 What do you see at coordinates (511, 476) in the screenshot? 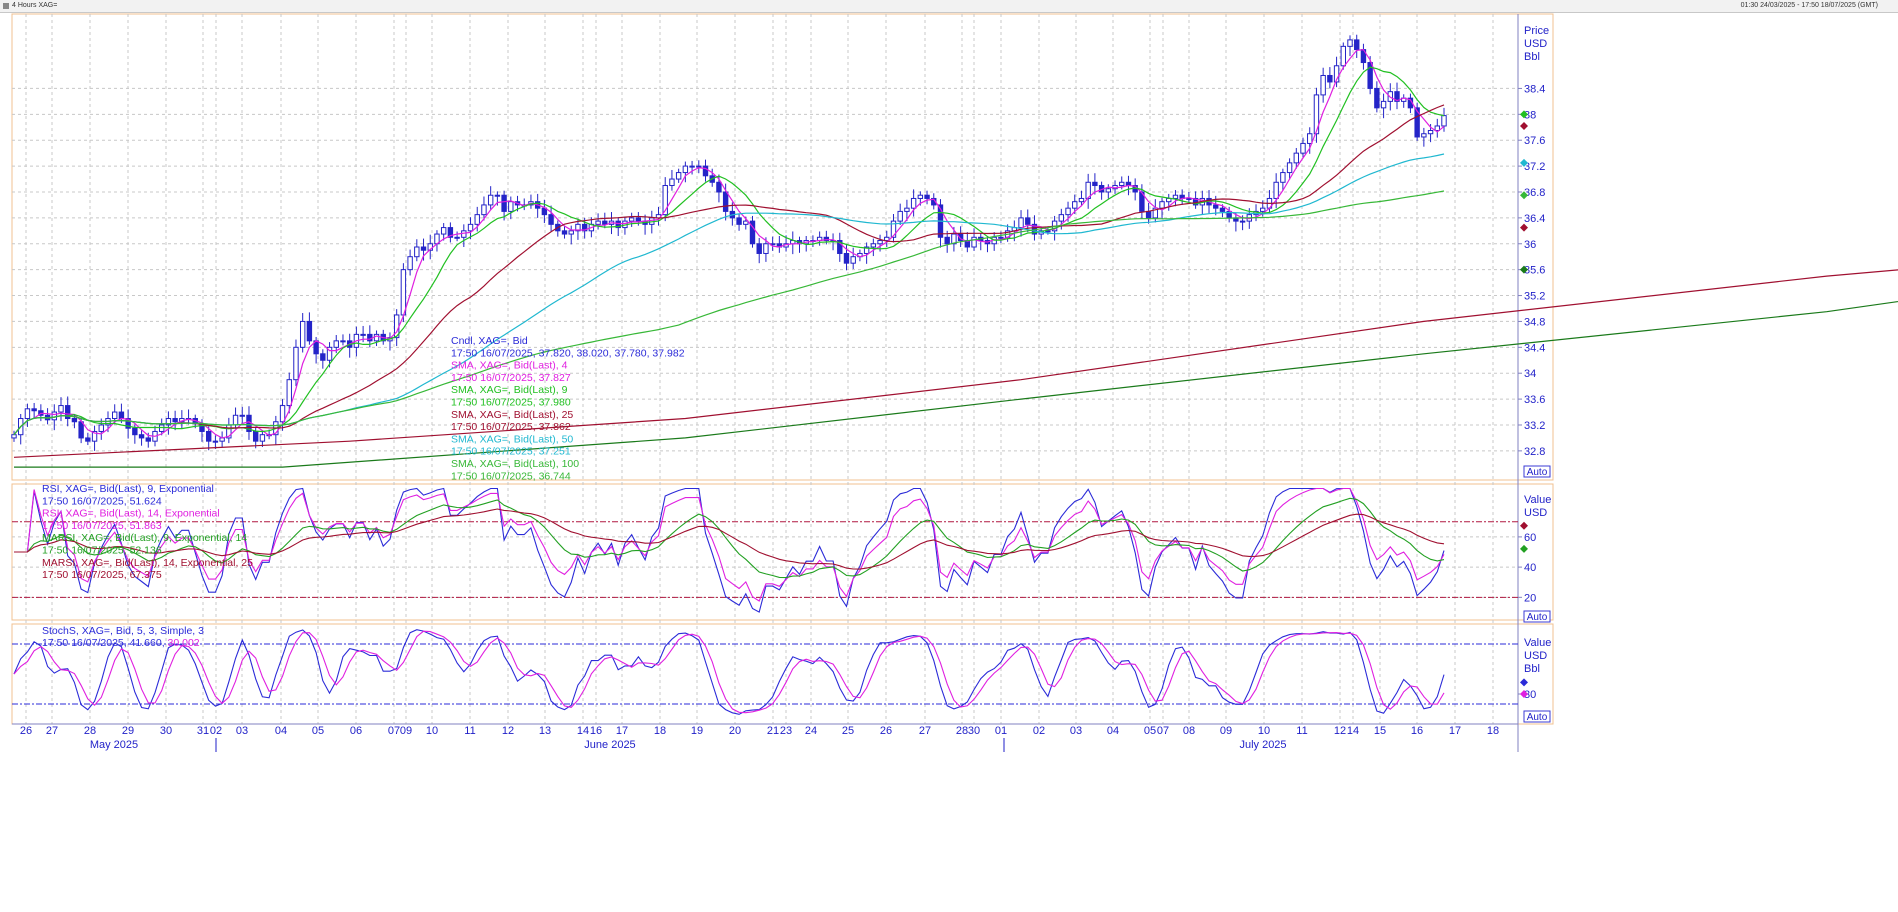
I see `price-legend-item: 17:50 16/07/2025, 36.744` at bounding box center [511, 476].